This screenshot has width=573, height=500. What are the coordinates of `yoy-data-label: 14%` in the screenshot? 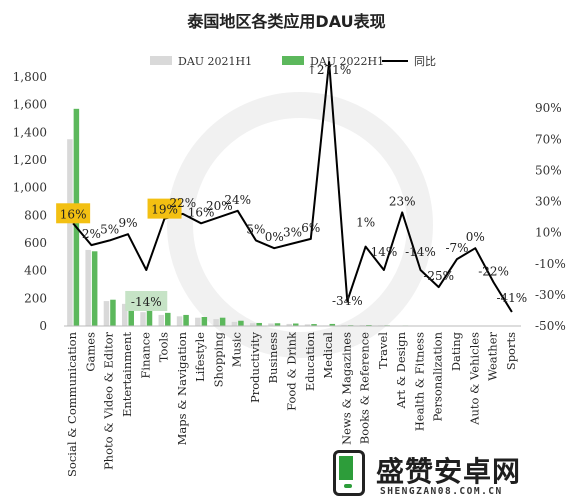 It's located at (384, 252).